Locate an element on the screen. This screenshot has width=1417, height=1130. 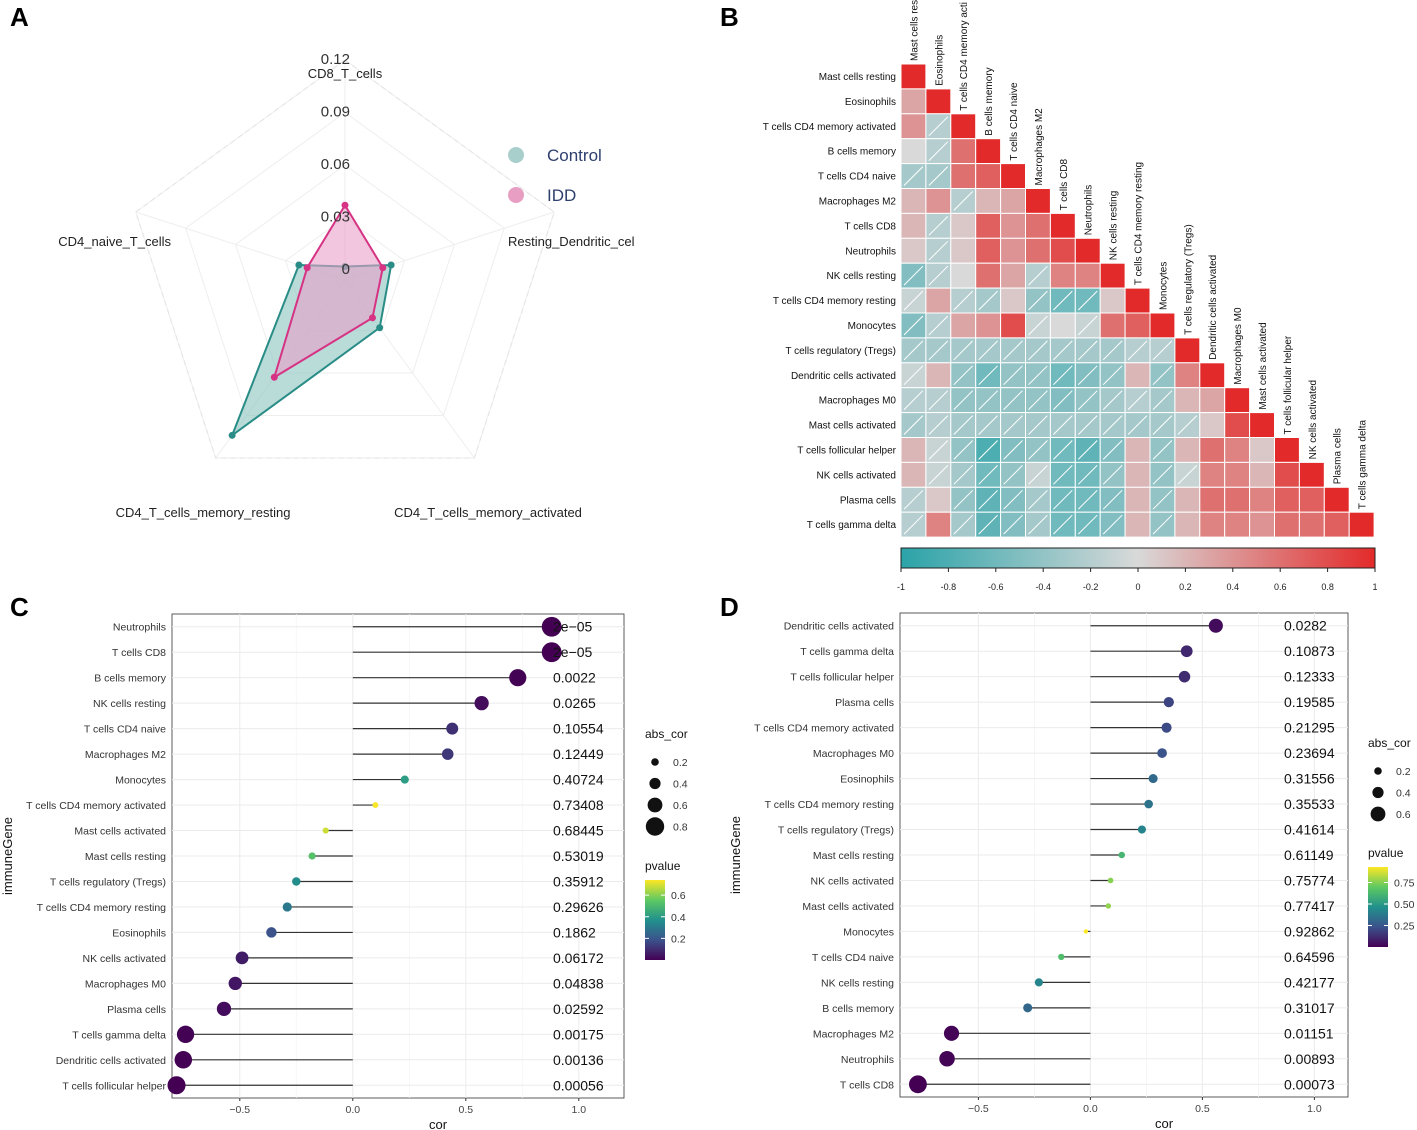
heatmap-row-label: T cells gamma delta is located at coordinates (852, 525).